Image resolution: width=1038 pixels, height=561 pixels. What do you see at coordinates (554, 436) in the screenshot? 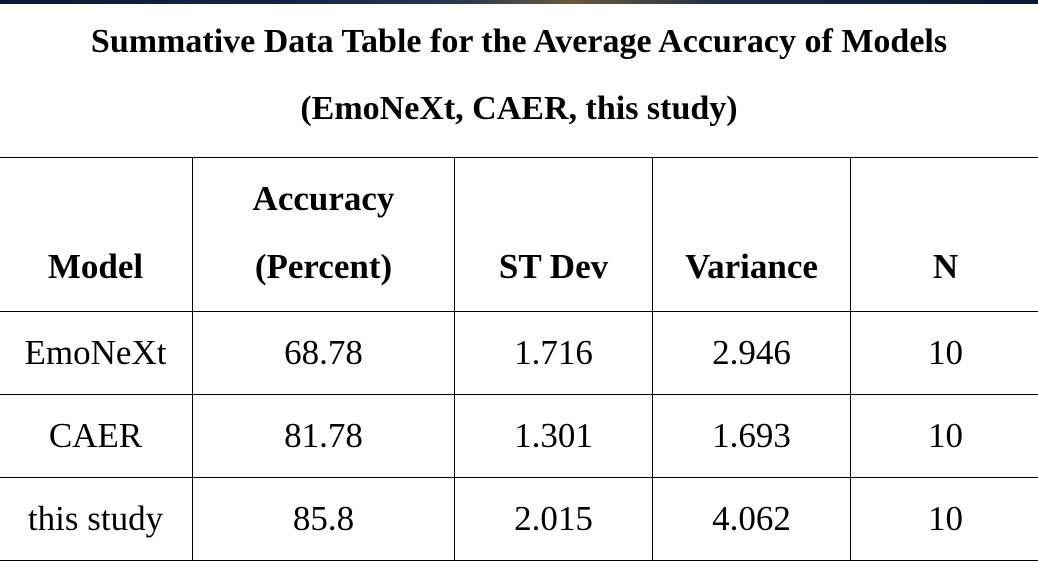
I see `cell-stdev: 1.301` at bounding box center [554, 436].